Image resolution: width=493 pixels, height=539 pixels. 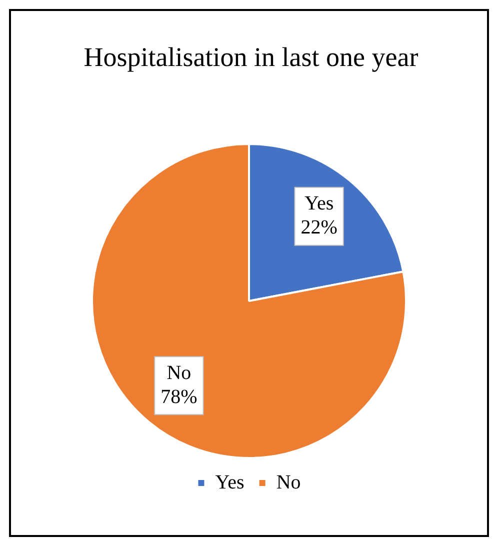 I want to click on legend-label: No, so click(x=288, y=482).